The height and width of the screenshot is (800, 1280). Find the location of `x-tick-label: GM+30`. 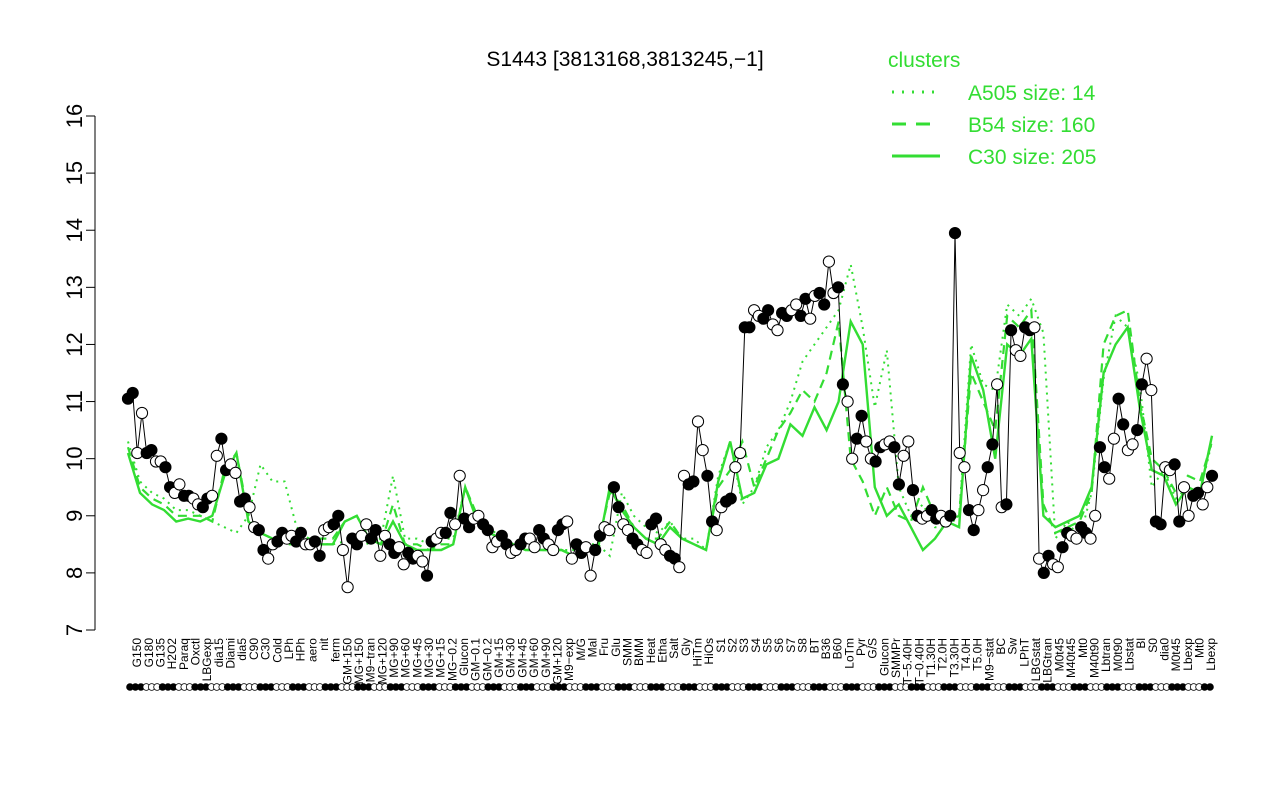

x-tick-label: GM+30 is located at coordinates (511, 658).